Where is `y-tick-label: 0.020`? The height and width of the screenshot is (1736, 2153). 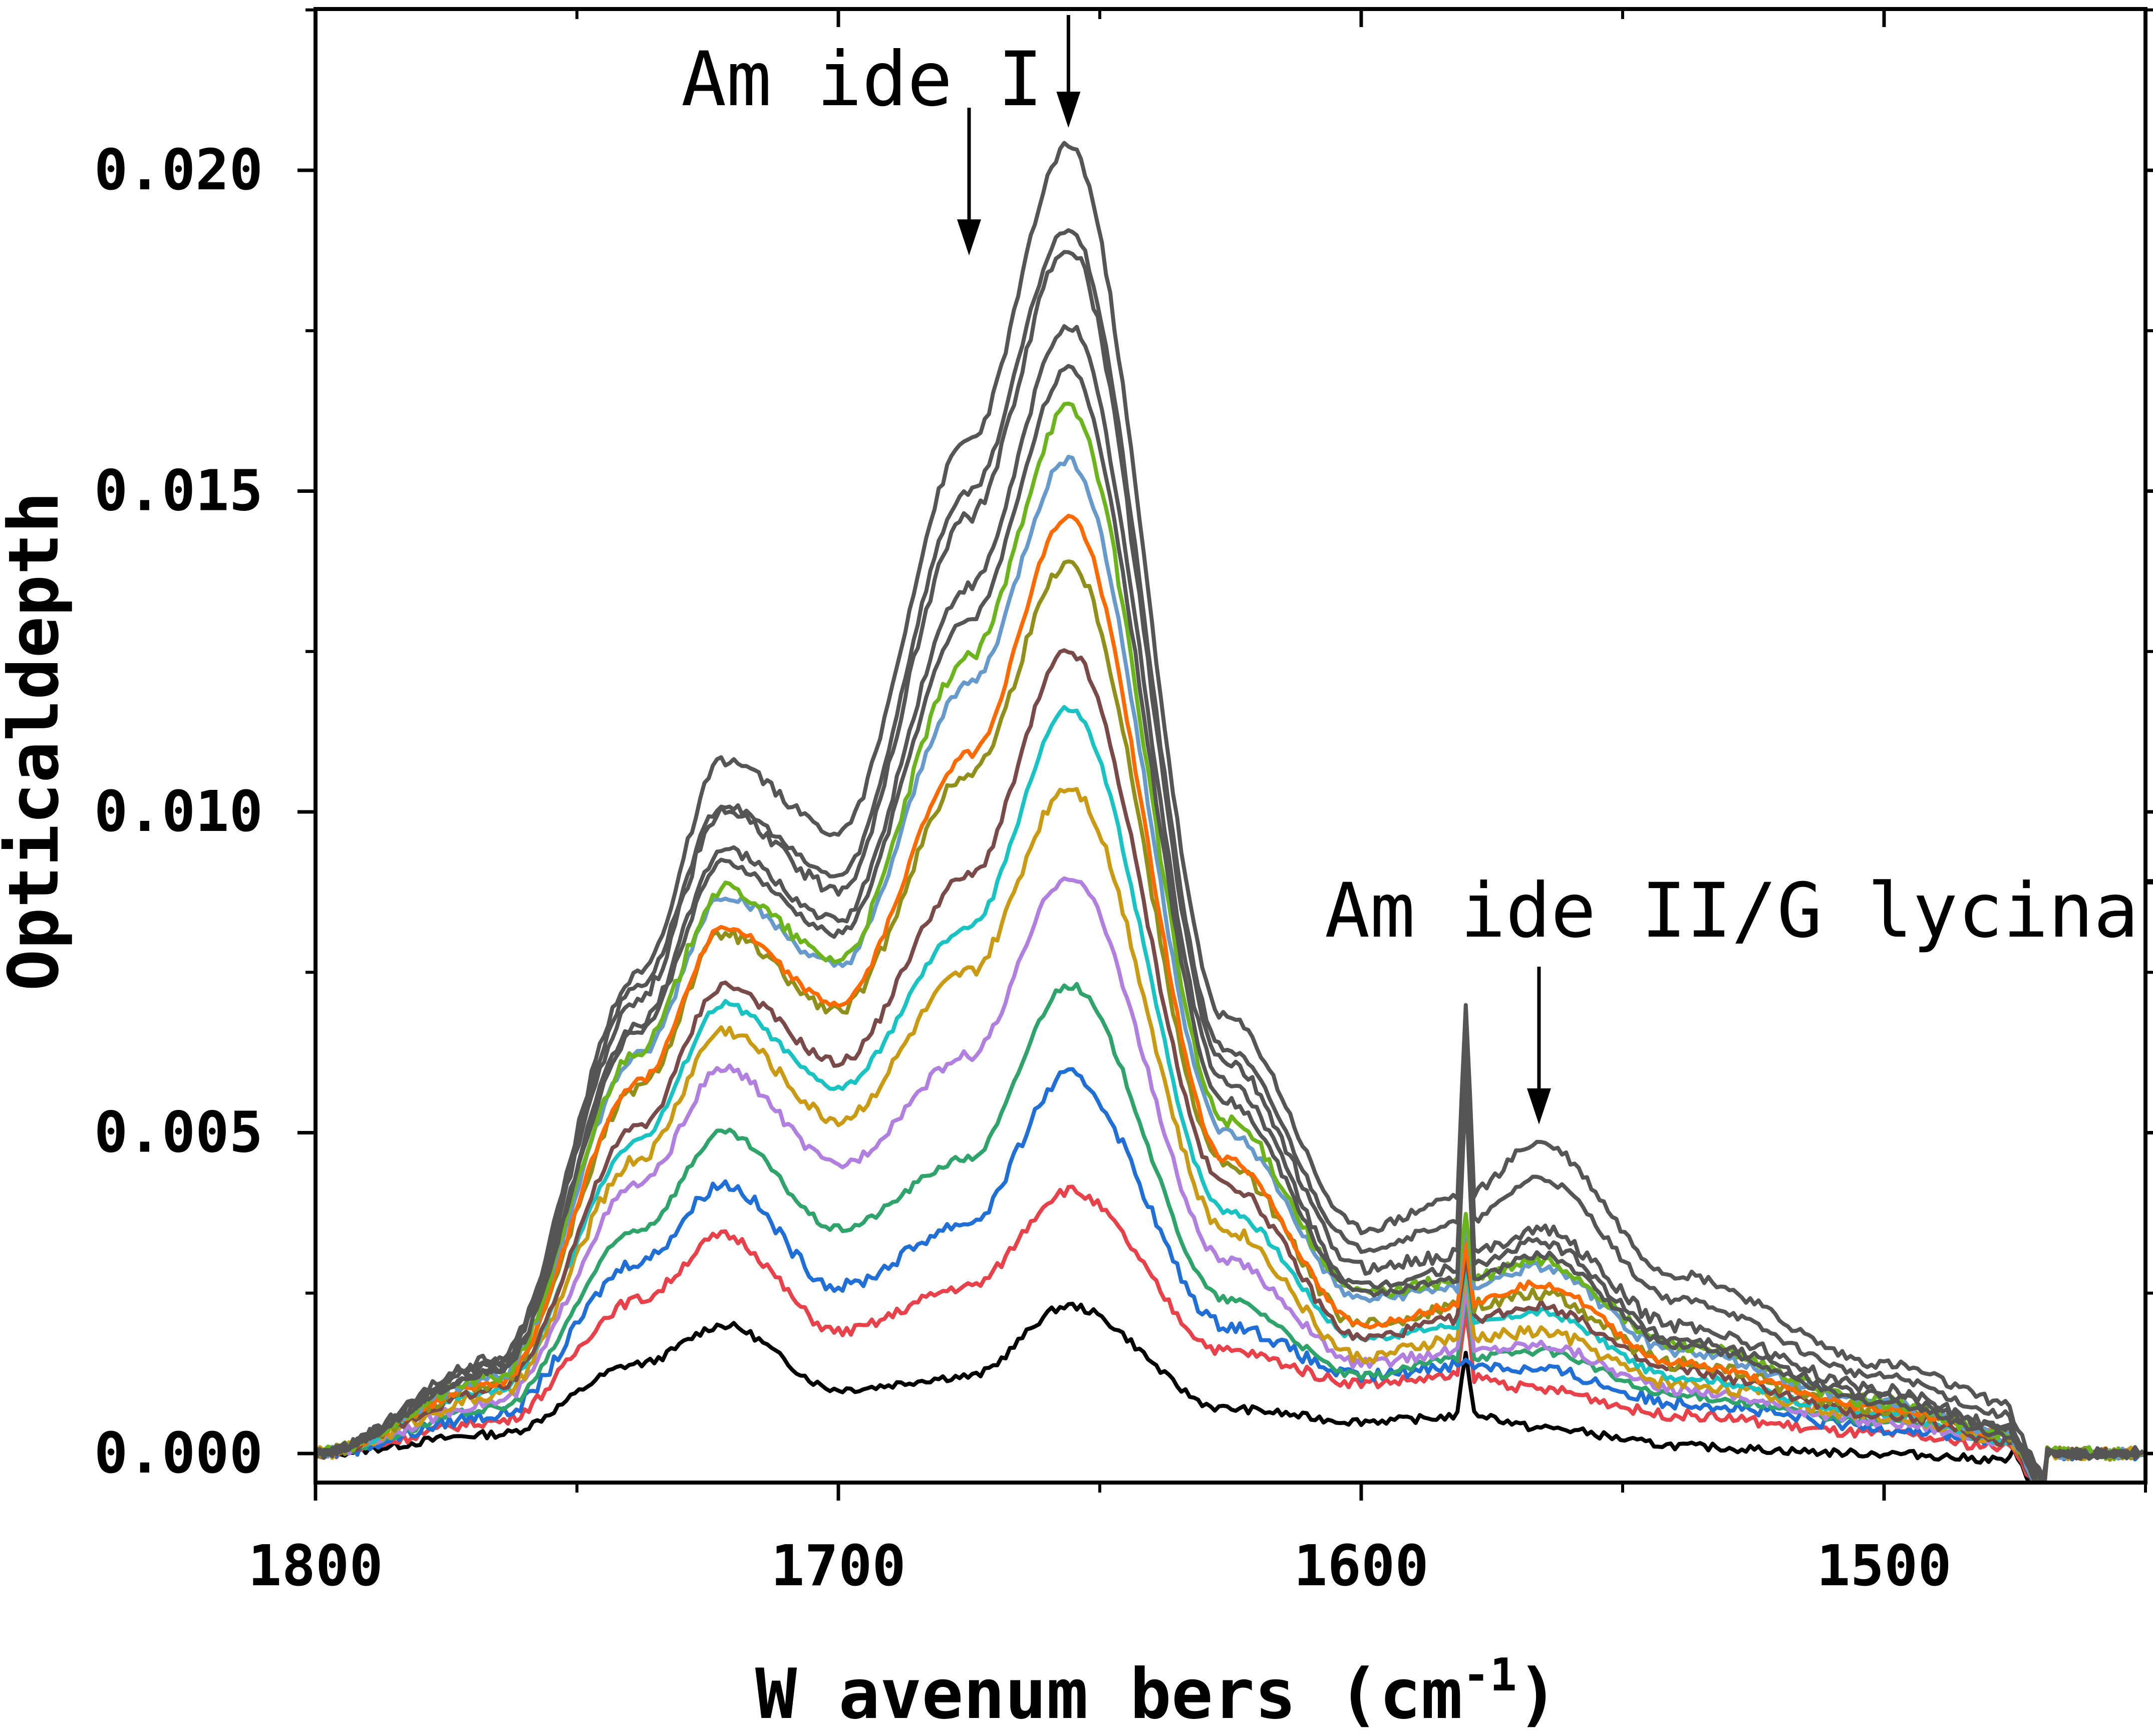 y-tick-label: 0.020 is located at coordinates (178, 170).